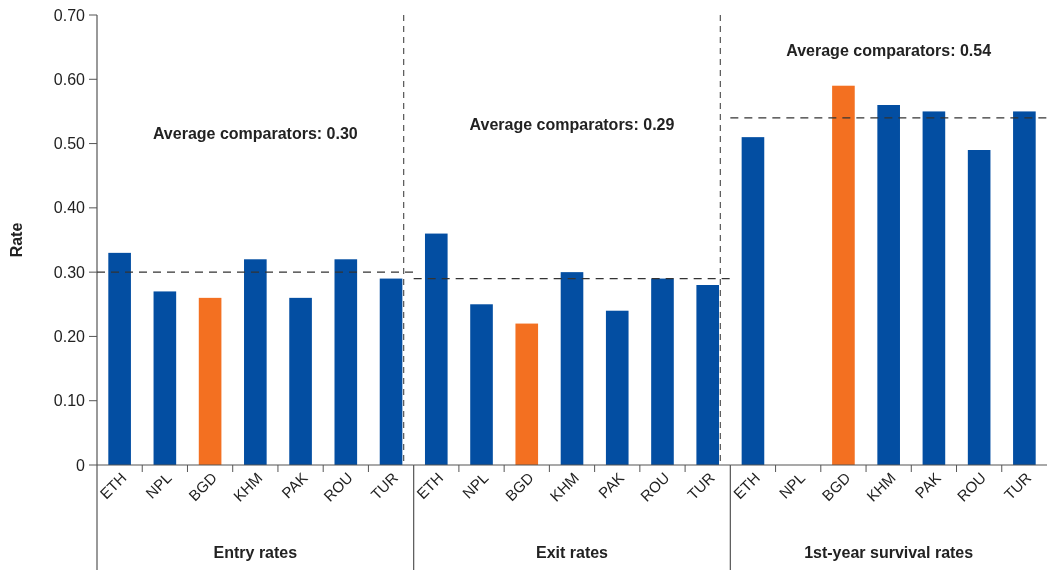 The height and width of the screenshot is (570, 1049). What do you see at coordinates (889, 552) in the screenshot?
I see `x-axis-title: 1st-year survival rates` at bounding box center [889, 552].